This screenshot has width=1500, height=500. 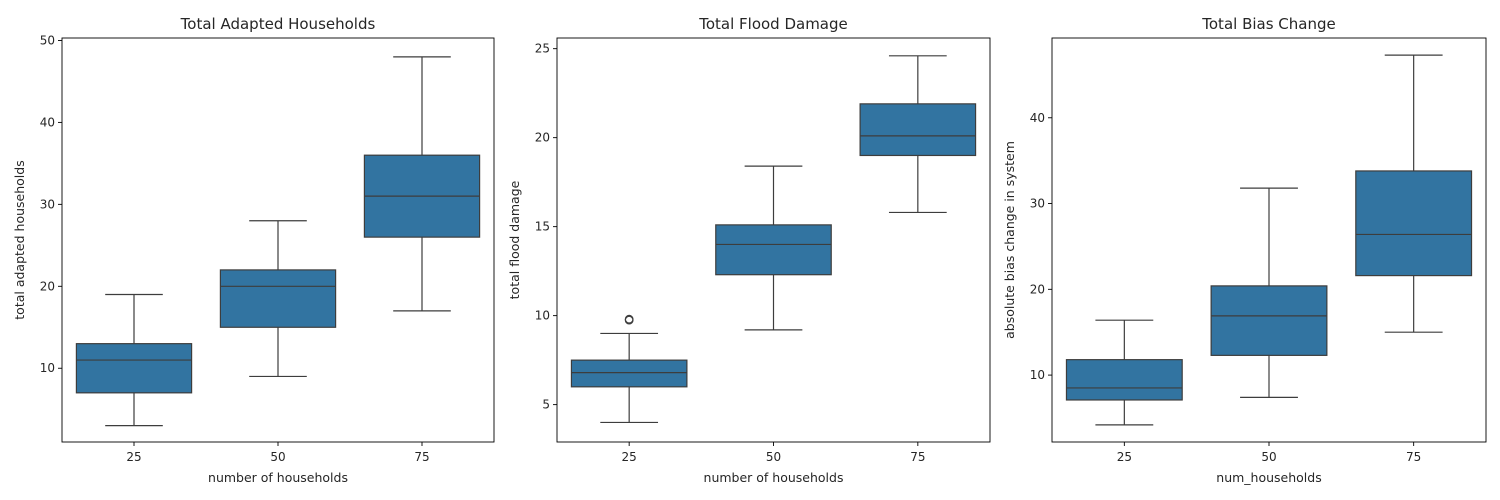 What do you see at coordinates (47, 40) in the screenshot?
I see `y-tick-label: 50` at bounding box center [47, 40].